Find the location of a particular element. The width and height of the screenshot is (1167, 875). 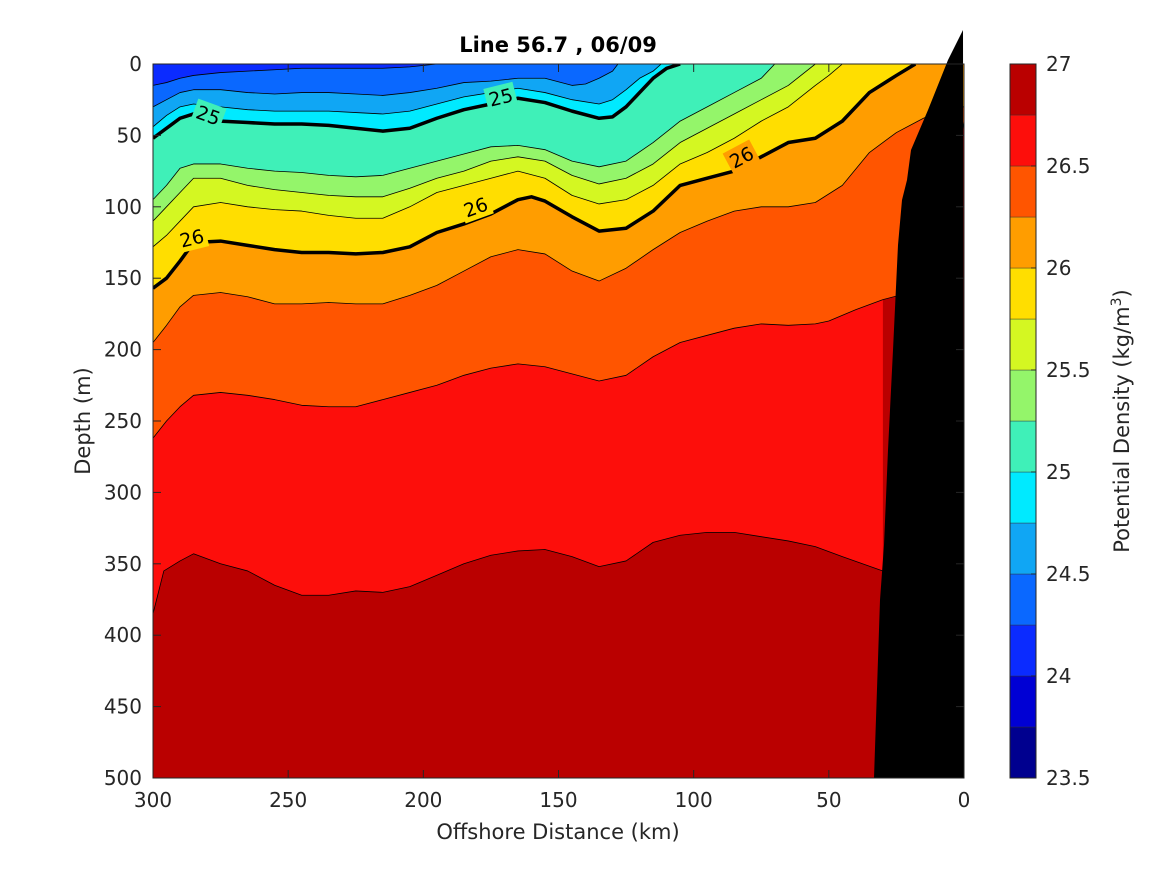

x-tick-label: 0 is located at coordinates (964, 800).